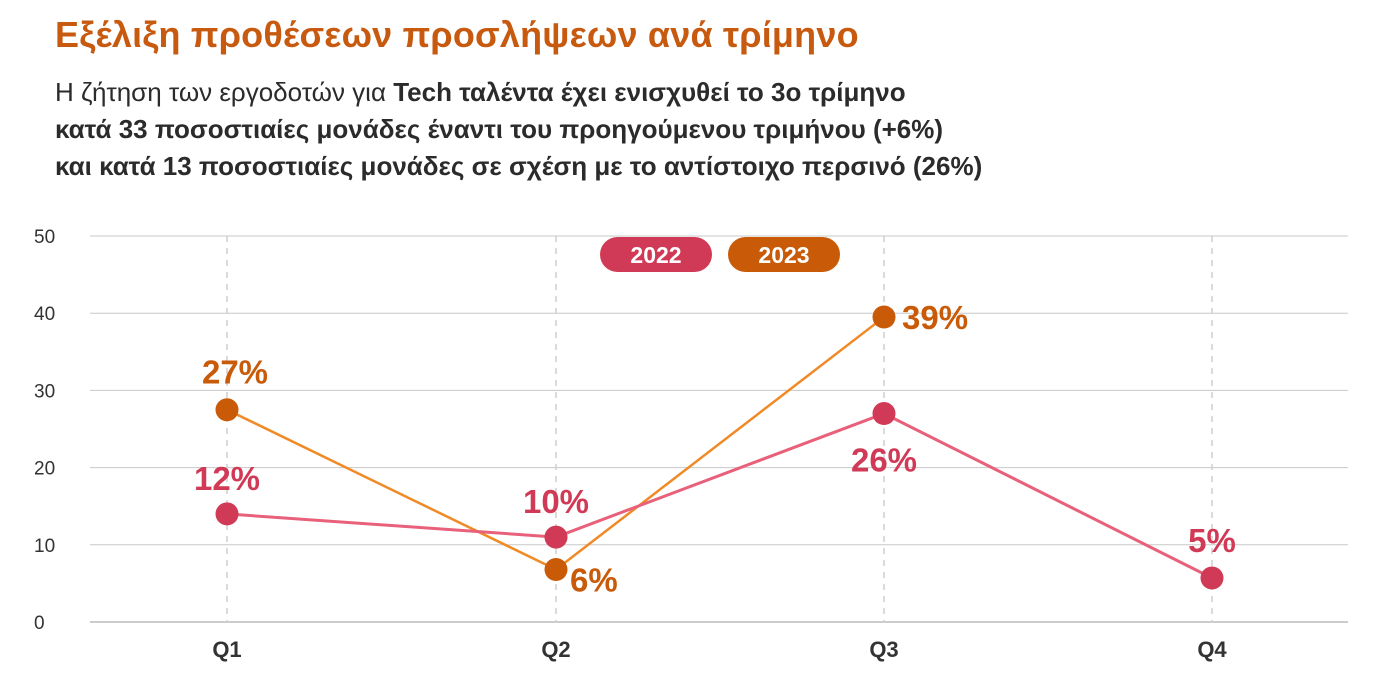 This screenshot has height=682, width=1385. I want to click on y-tick-label: 10, so click(44, 546).